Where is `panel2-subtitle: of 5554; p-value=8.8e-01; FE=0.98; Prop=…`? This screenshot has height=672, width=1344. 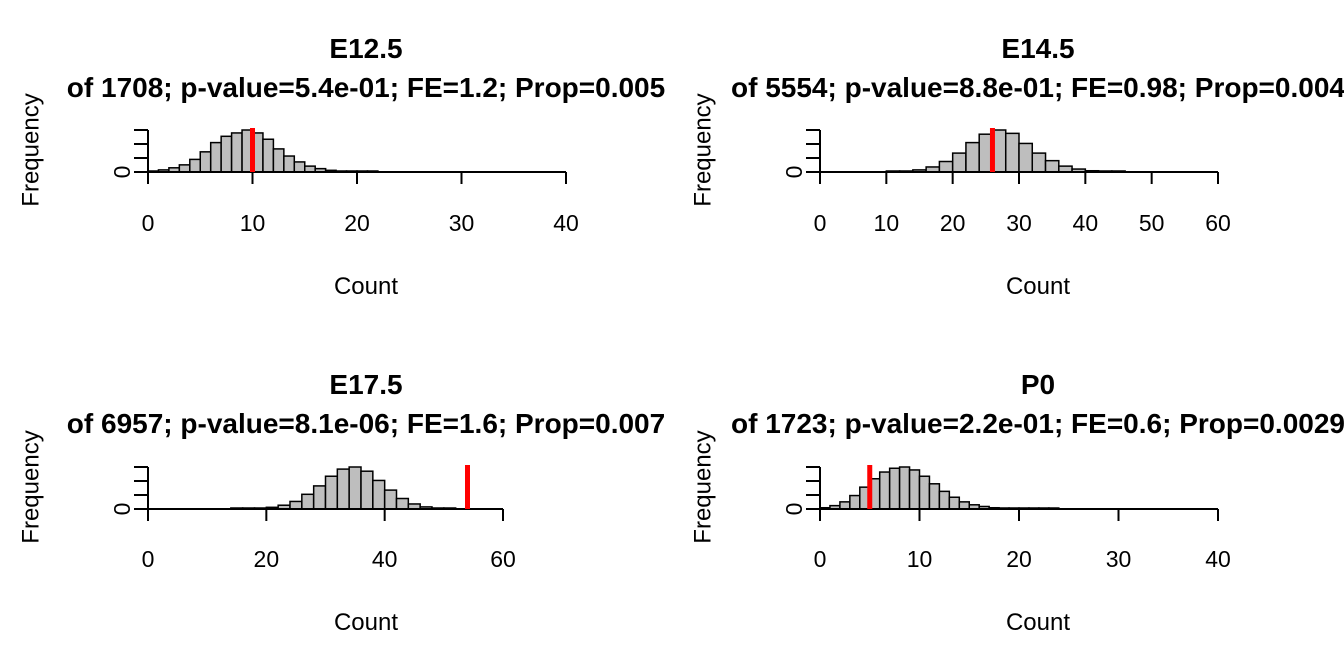 panel2-subtitle: of 5554; p-value=8.8e-01; FE=0.98; Prop=… is located at coordinates (1037, 87).